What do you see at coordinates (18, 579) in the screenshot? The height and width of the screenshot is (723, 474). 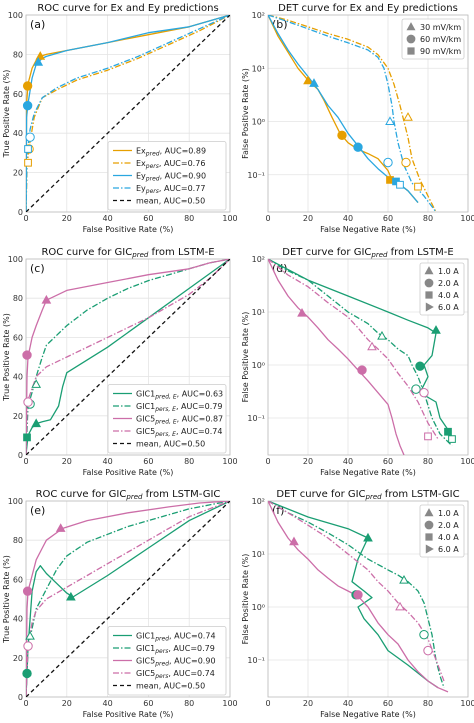 I see `y-tick-label: 60` at bounding box center [18, 579].